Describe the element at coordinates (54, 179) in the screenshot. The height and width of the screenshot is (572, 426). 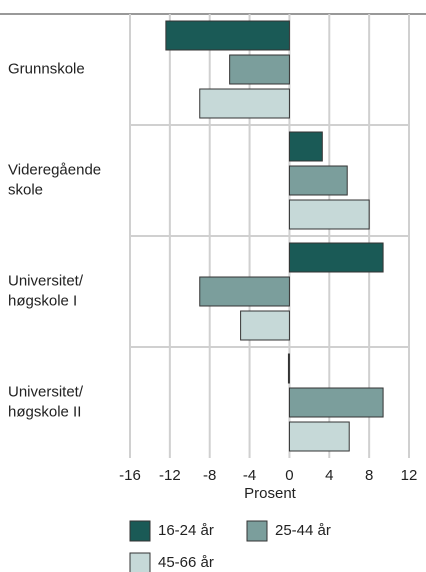
I see `category-label: Videregående skole` at that location.